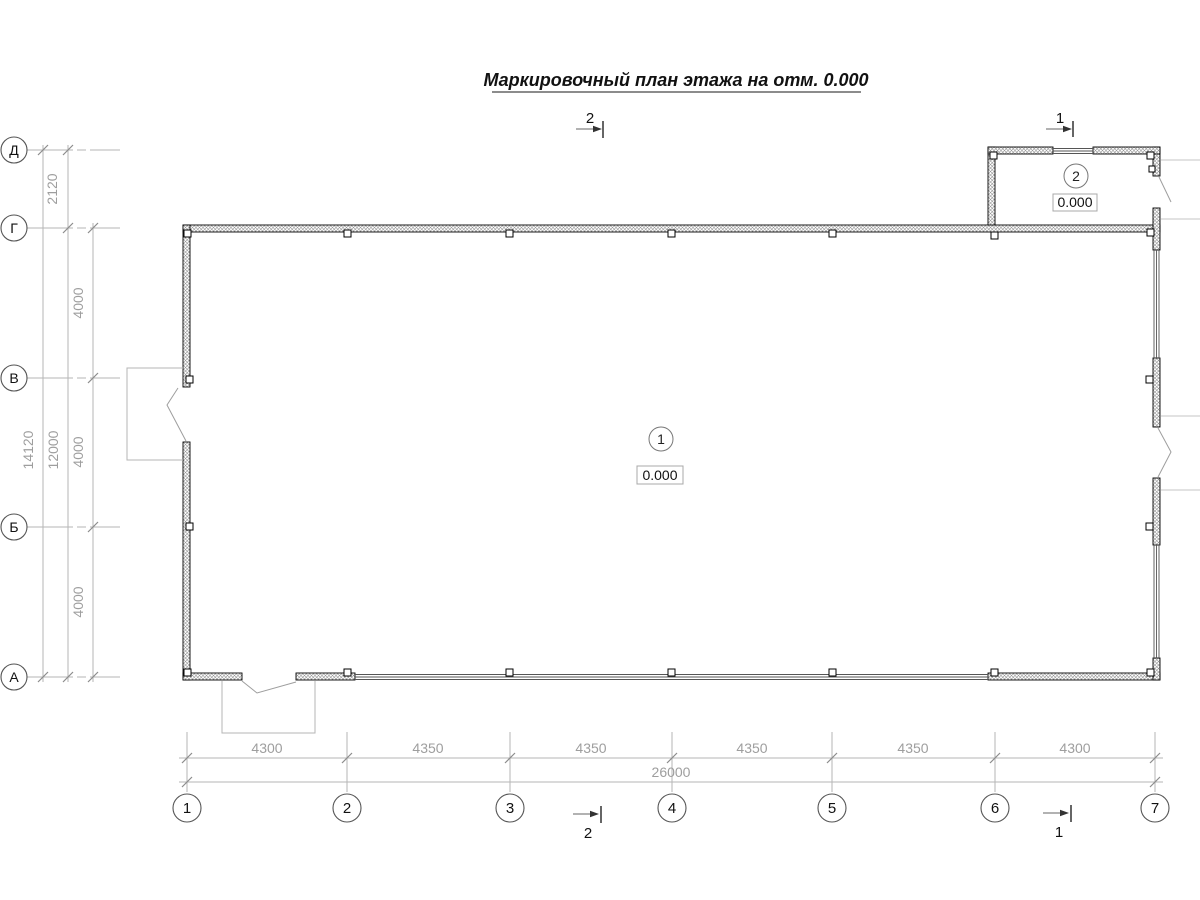 The image size is (1200, 900). I want to click on window-band-right-upper, so click(1156, 304).